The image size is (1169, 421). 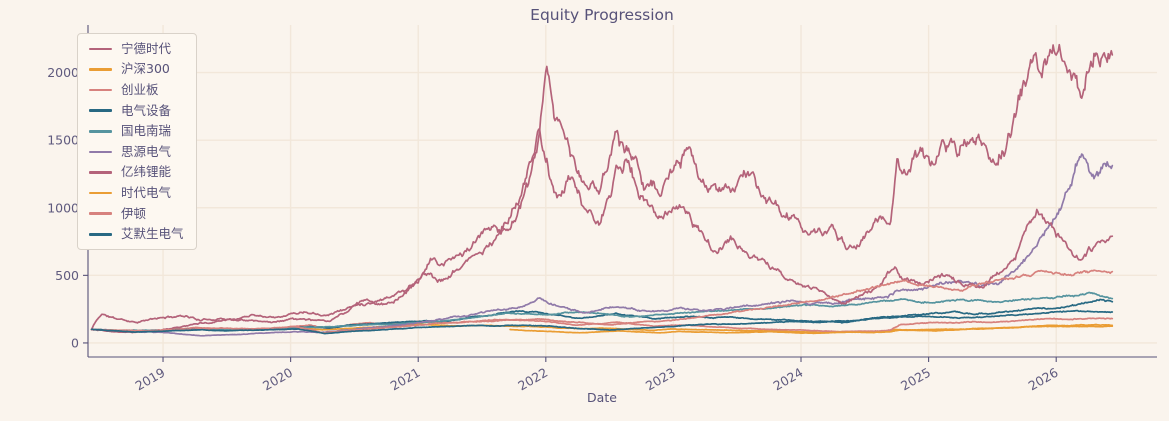 I want to click on x-tick-label: 2021, so click(x=405, y=379).